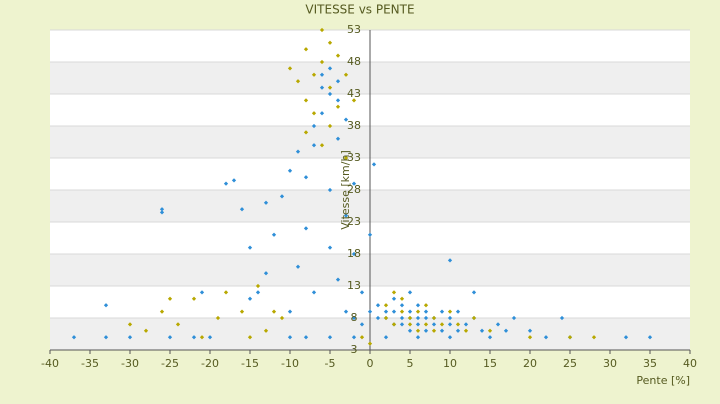 The height and width of the screenshot is (404, 720). What do you see at coordinates (250, 363) in the screenshot?
I see `x-tick-label: -15` at bounding box center [250, 363].